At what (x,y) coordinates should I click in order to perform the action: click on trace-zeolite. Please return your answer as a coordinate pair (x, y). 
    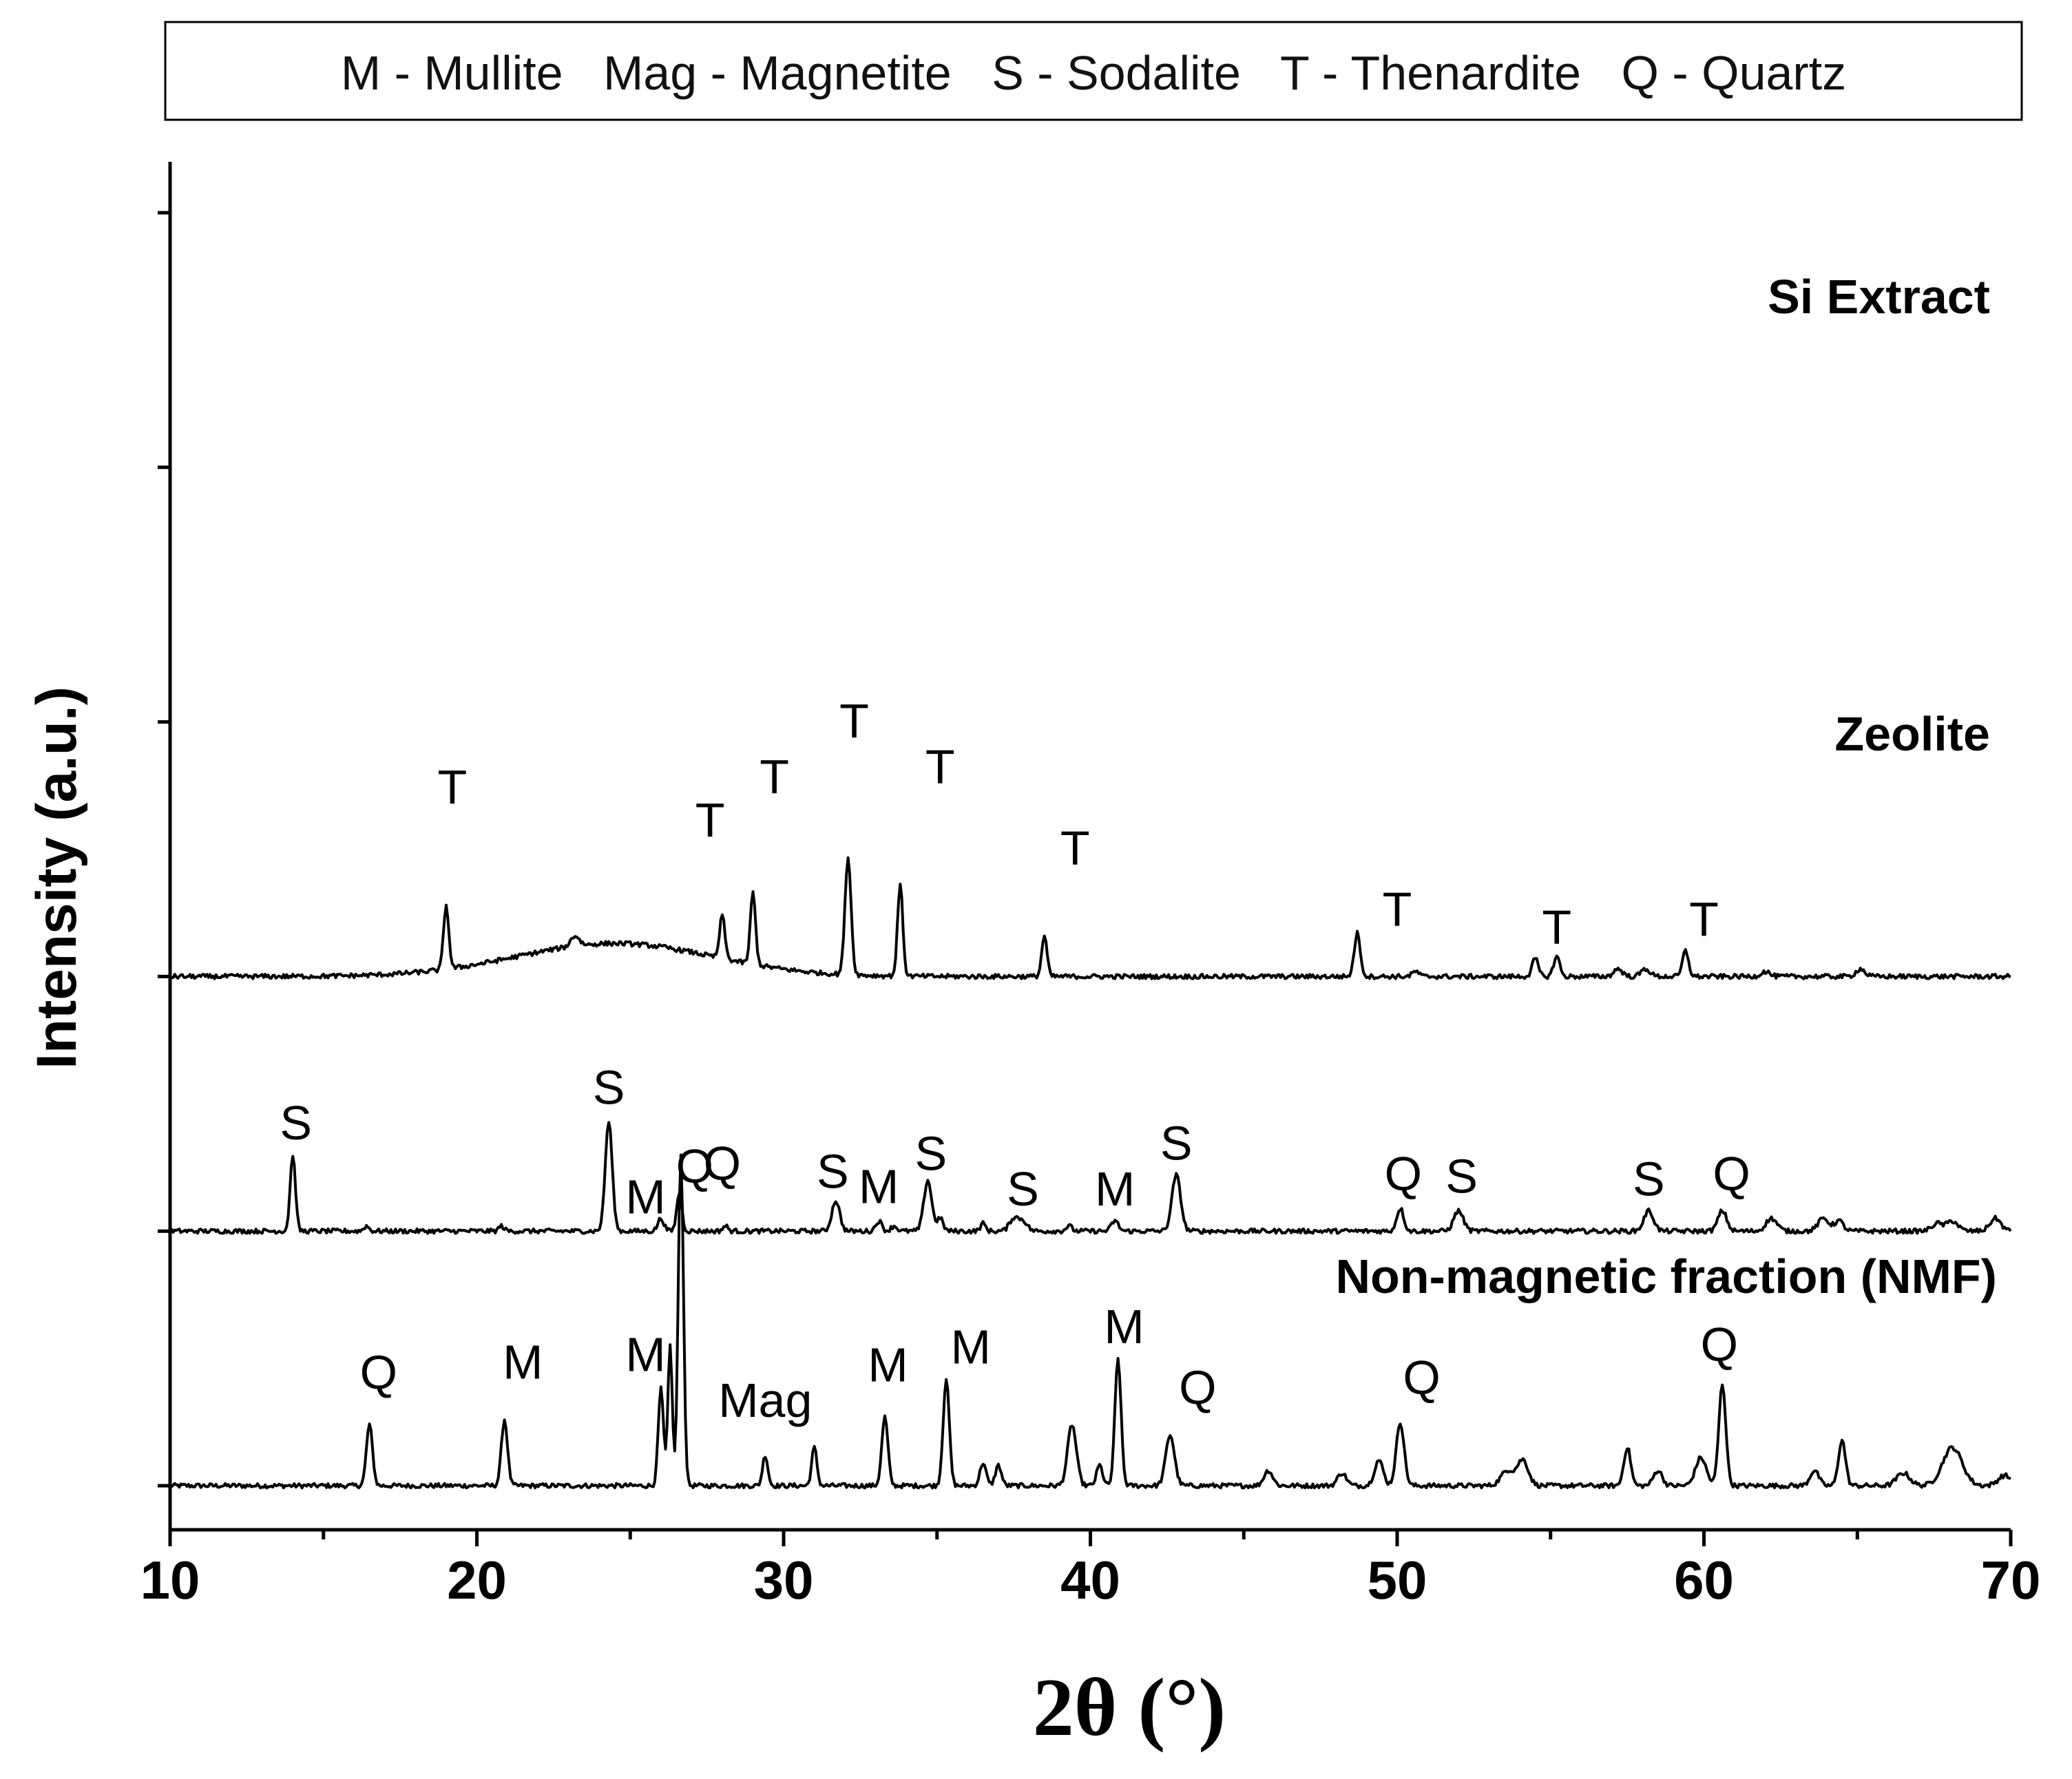
    Looking at the image, I should click on (1090, 1178).